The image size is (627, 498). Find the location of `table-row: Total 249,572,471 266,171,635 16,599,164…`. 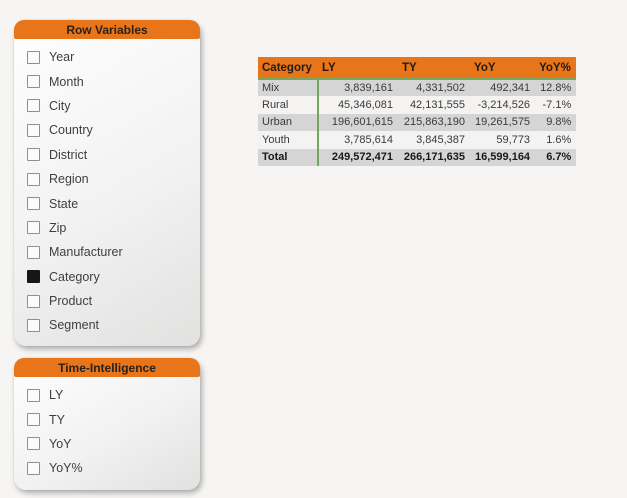

table-row: Total 249,572,471 266,171,635 16,599,164… is located at coordinates (417, 157).